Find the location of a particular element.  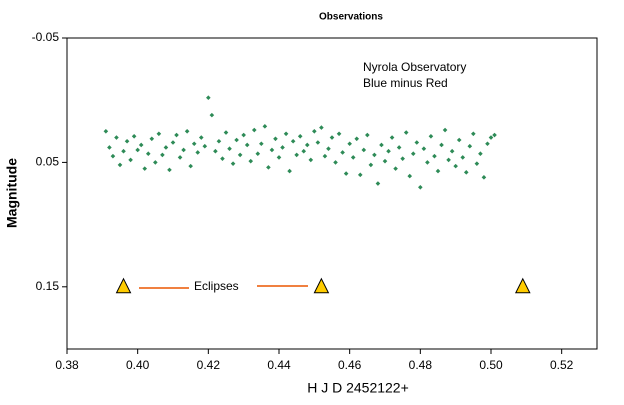

y-tick-label: 0.15 is located at coordinates (48, 286).